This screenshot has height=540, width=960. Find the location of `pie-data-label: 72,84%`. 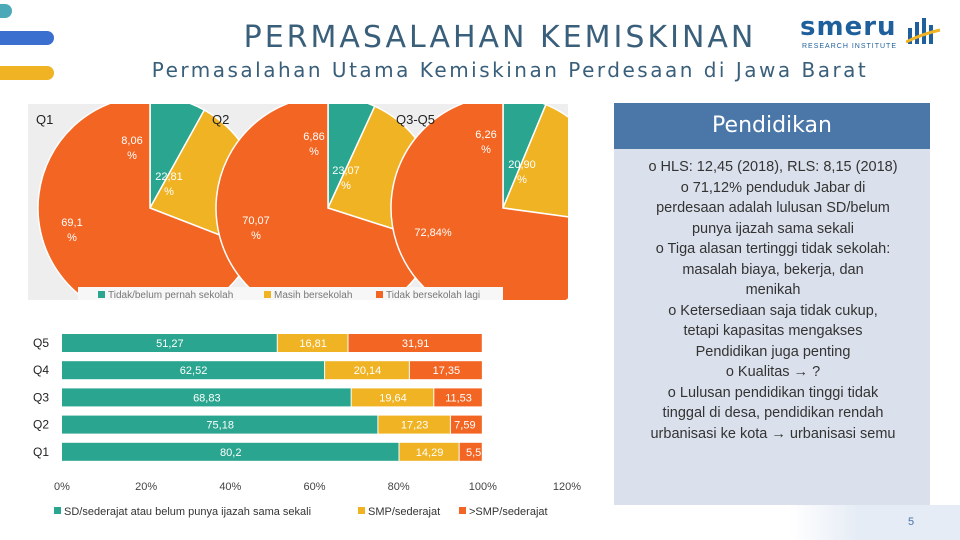

pie-data-label: 72,84% is located at coordinates (433, 233).